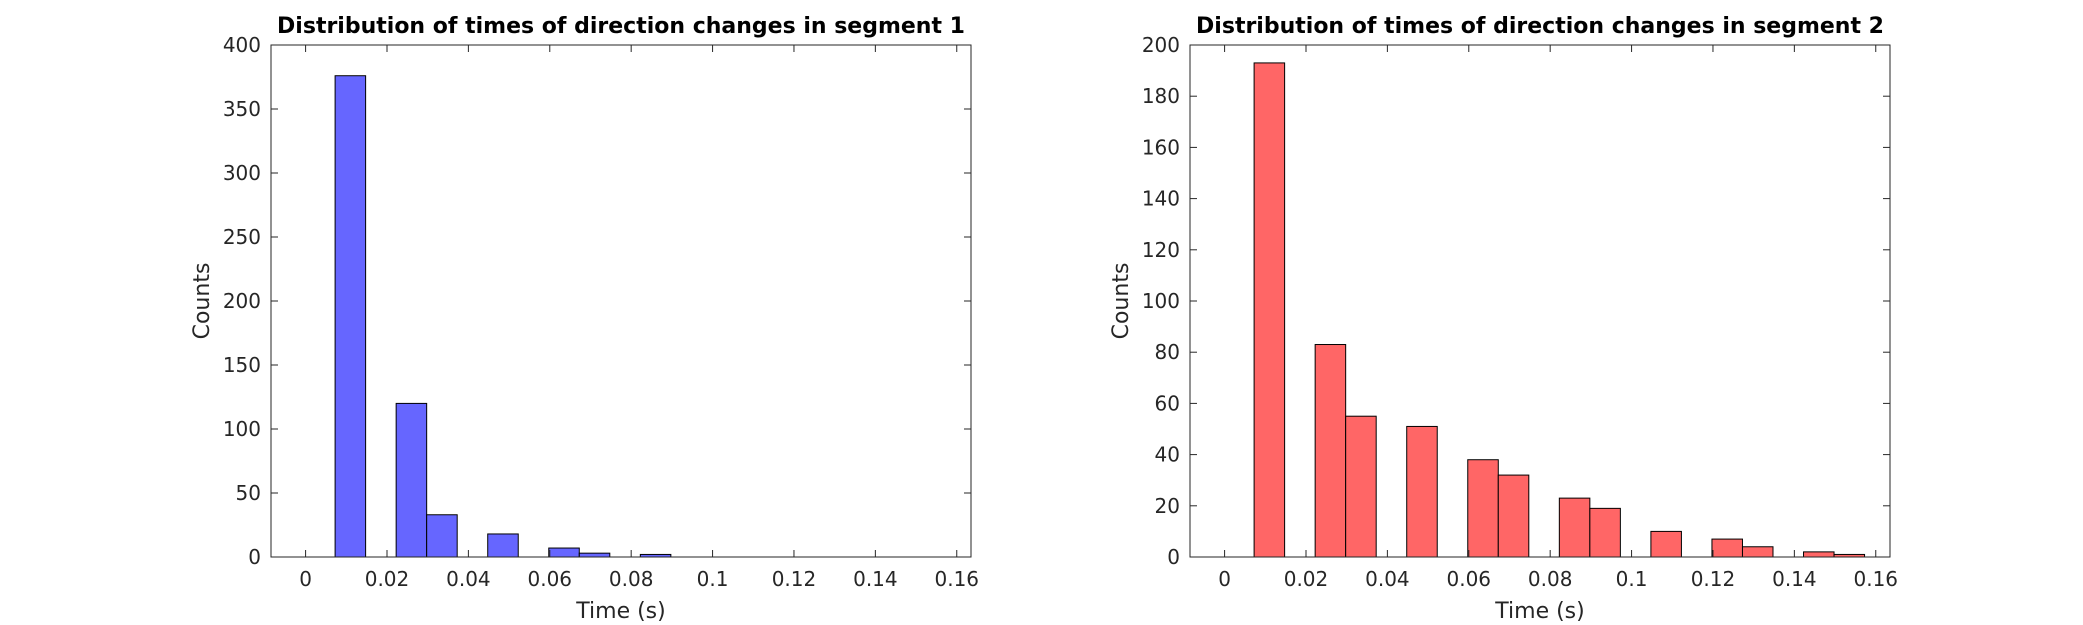  Describe the element at coordinates (1387, 579) in the screenshot. I see `x-tick-label-2-2: 0.04` at that location.